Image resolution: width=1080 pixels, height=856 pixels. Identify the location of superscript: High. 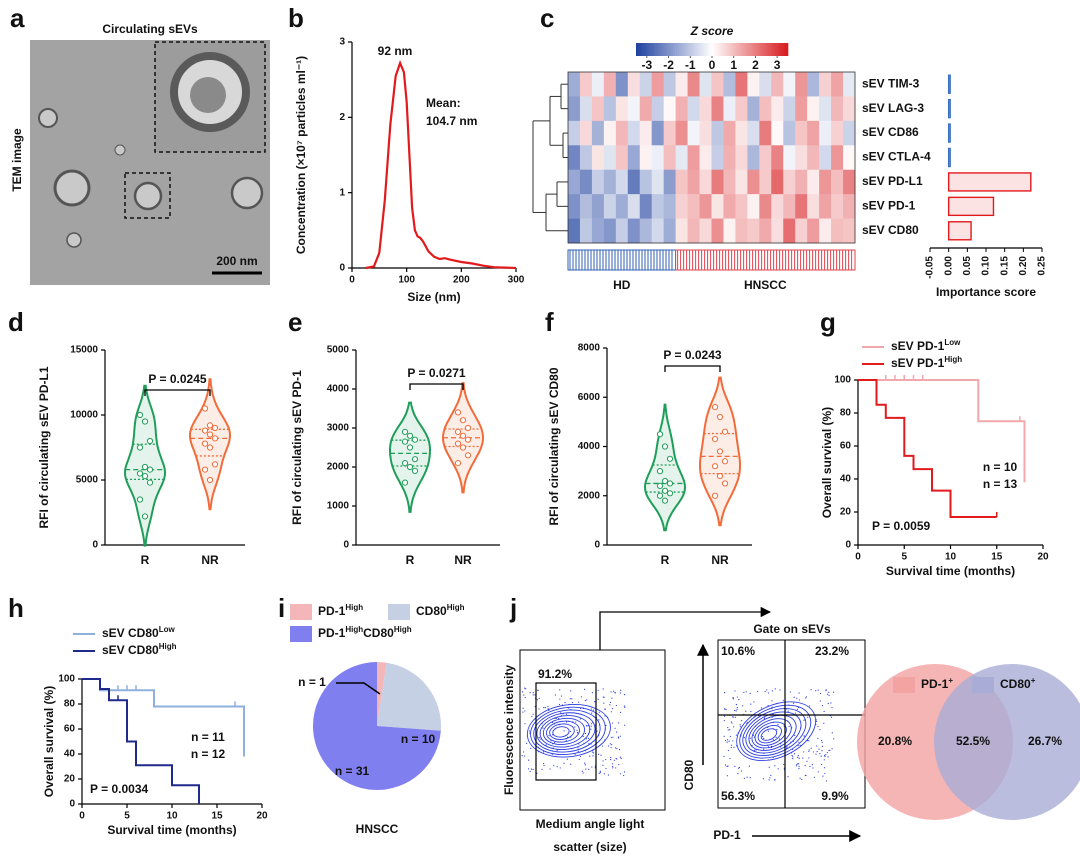
(456, 607).